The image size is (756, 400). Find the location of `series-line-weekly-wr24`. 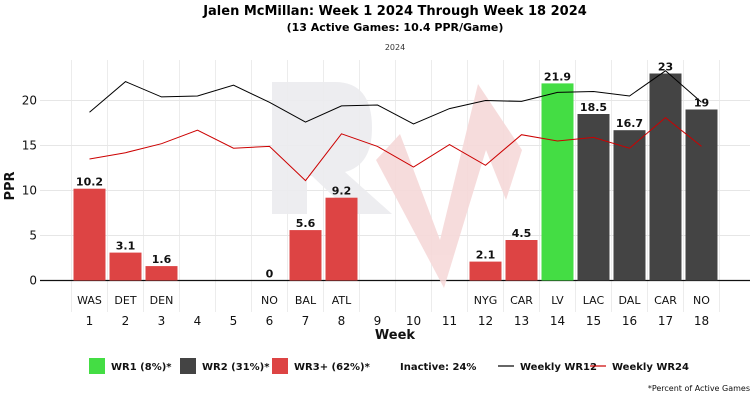

series-line-weekly-wr24 is located at coordinates (395, 149).